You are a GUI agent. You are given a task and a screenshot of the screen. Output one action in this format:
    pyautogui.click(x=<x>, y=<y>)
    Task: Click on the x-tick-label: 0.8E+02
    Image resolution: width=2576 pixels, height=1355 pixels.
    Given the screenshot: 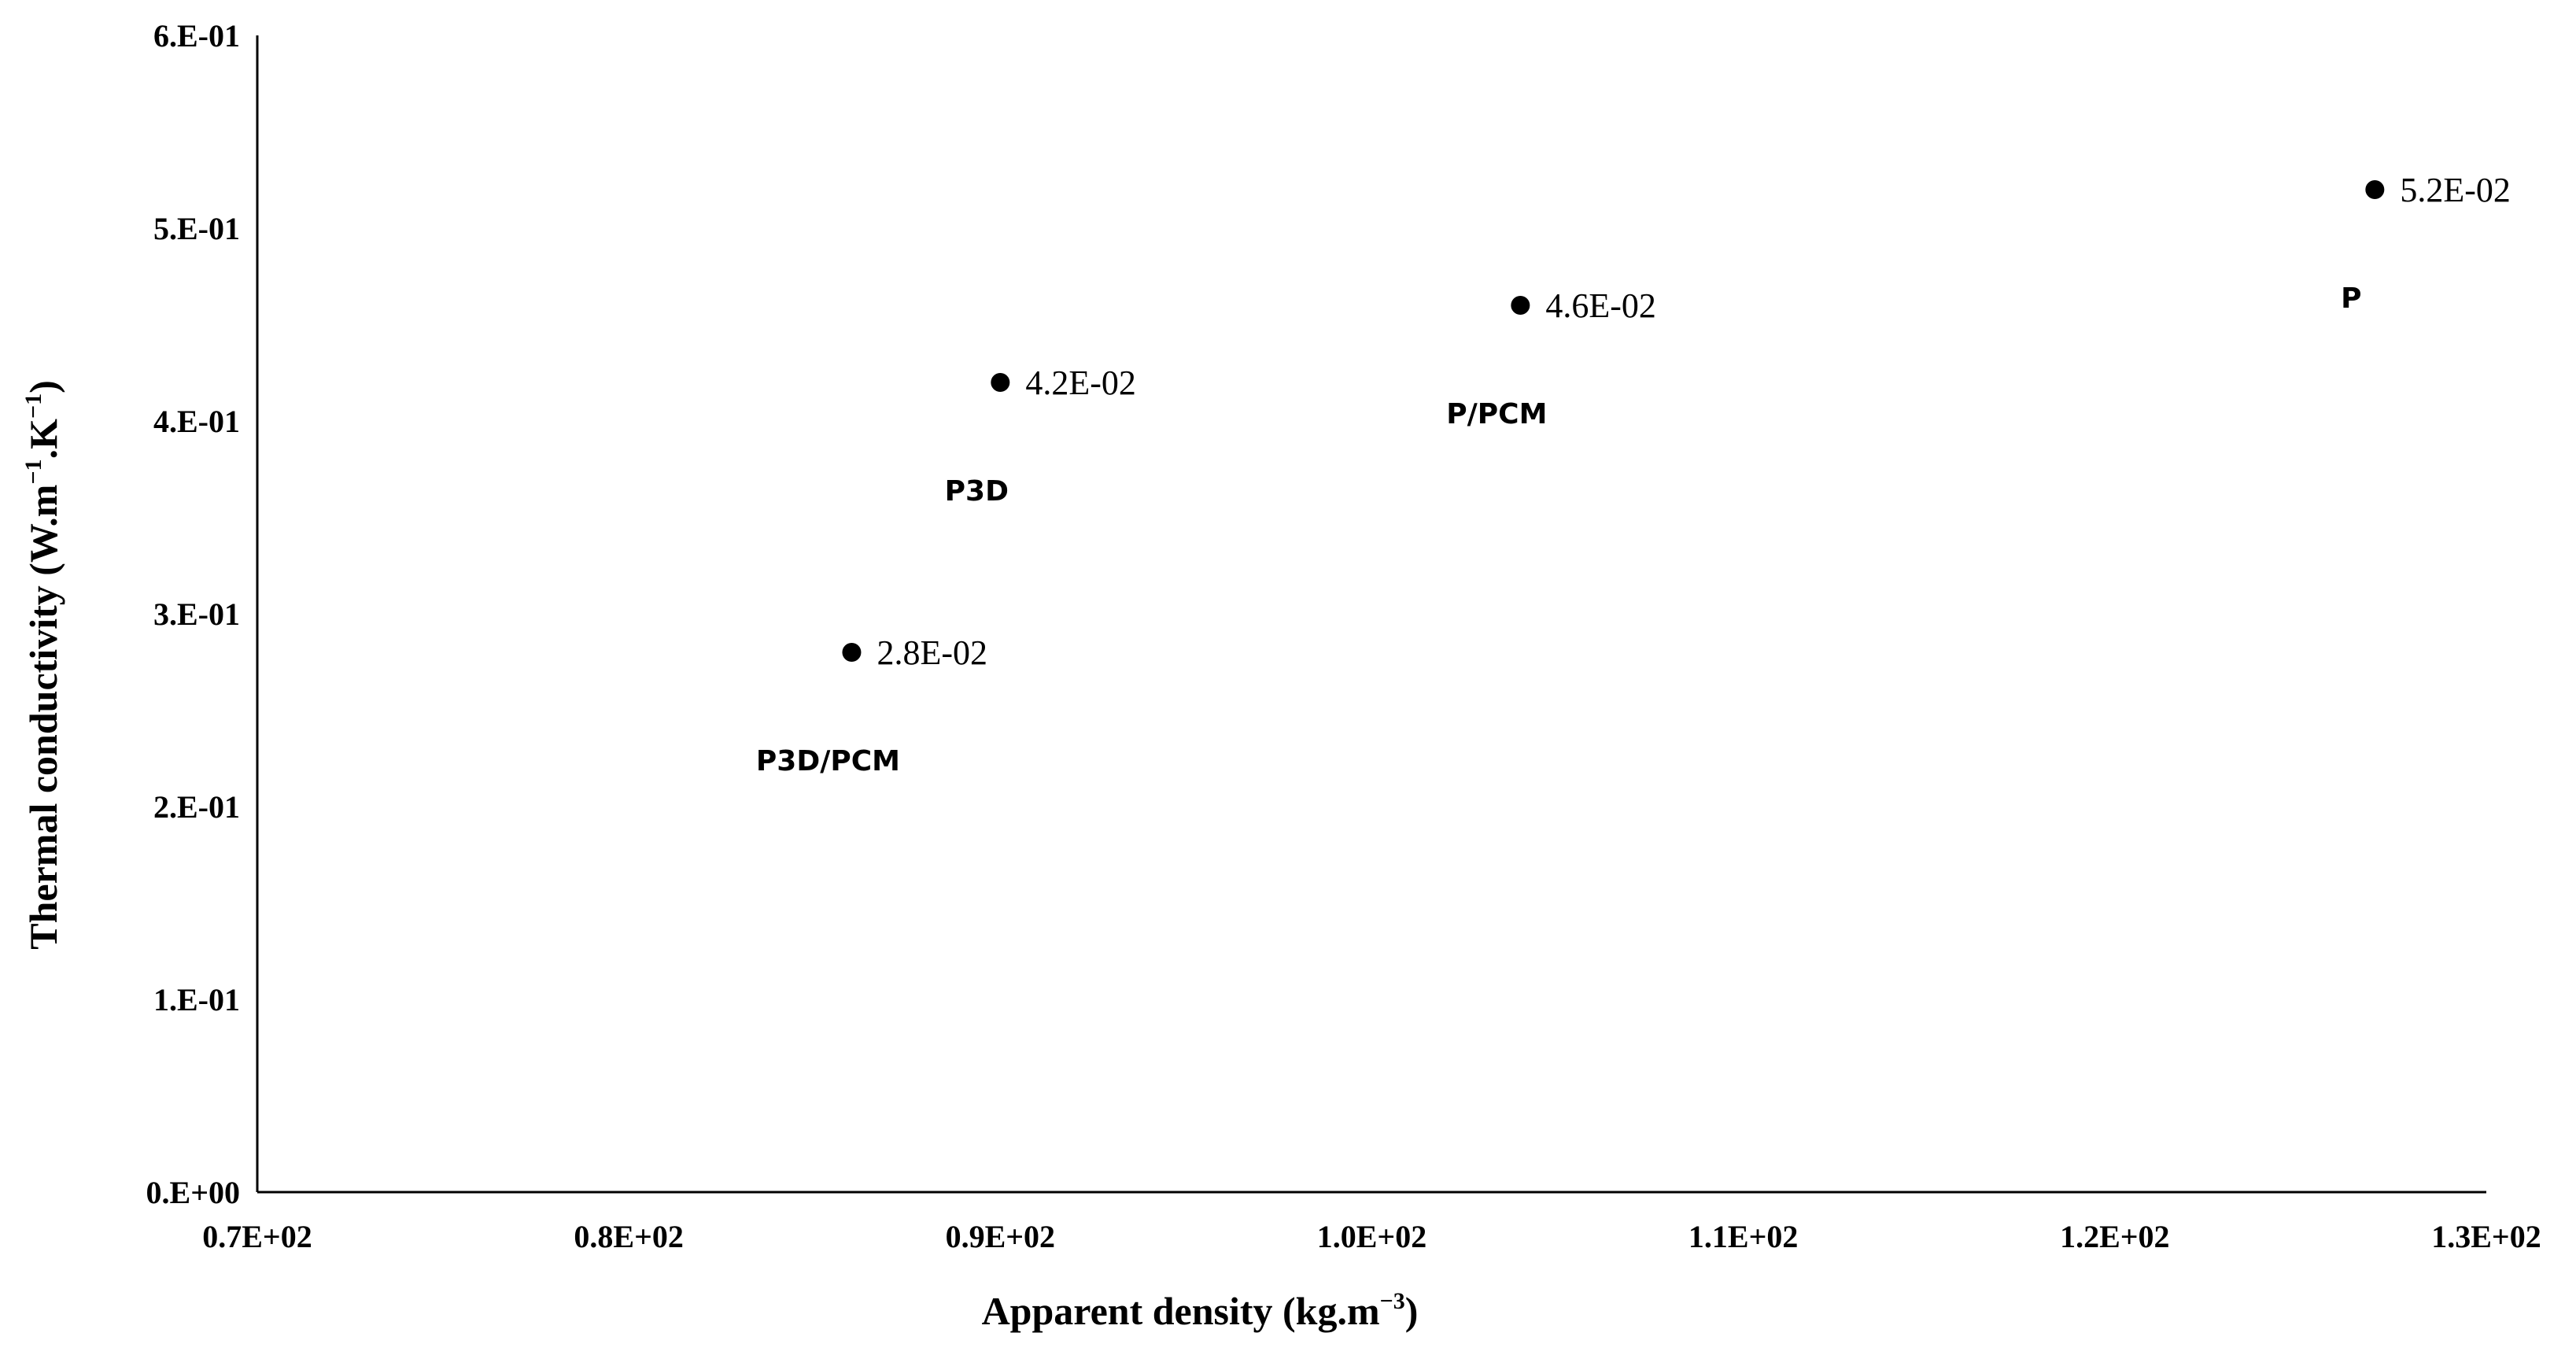 What is the action you would take?
    pyautogui.click(x=628, y=1236)
    